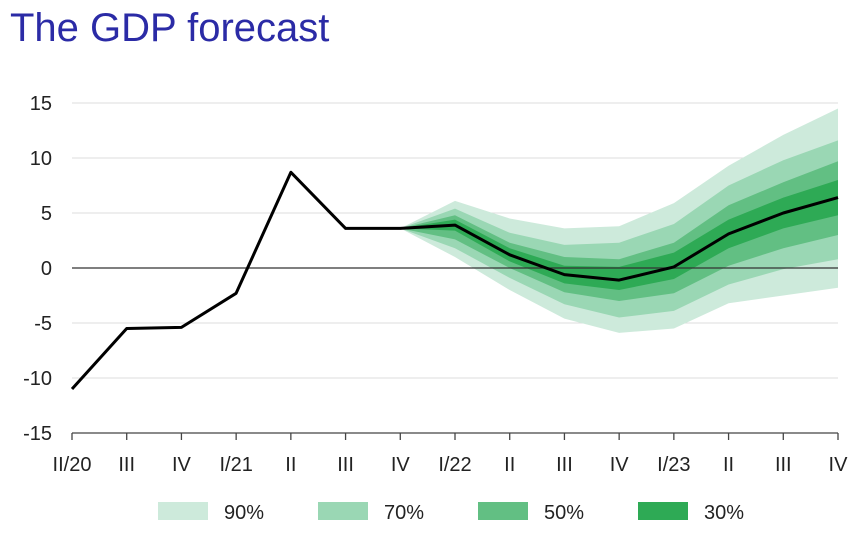  What do you see at coordinates (564, 513) in the screenshot?
I see `legend-label: 50%` at bounding box center [564, 513].